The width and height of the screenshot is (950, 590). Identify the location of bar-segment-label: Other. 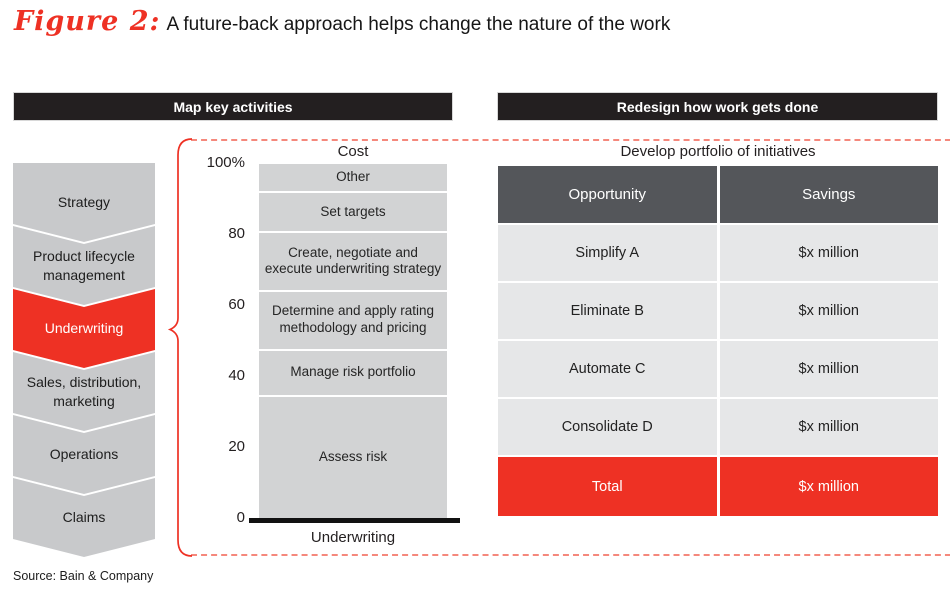
(353, 177).